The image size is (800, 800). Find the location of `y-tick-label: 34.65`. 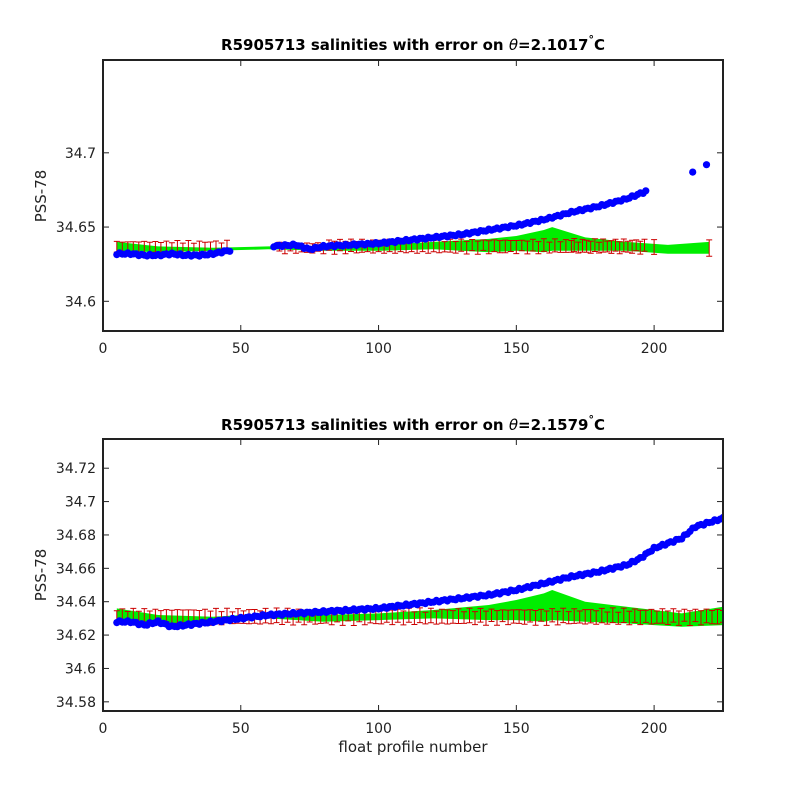

y-tick-label: 34.65 is located at coordinates (76, 228).